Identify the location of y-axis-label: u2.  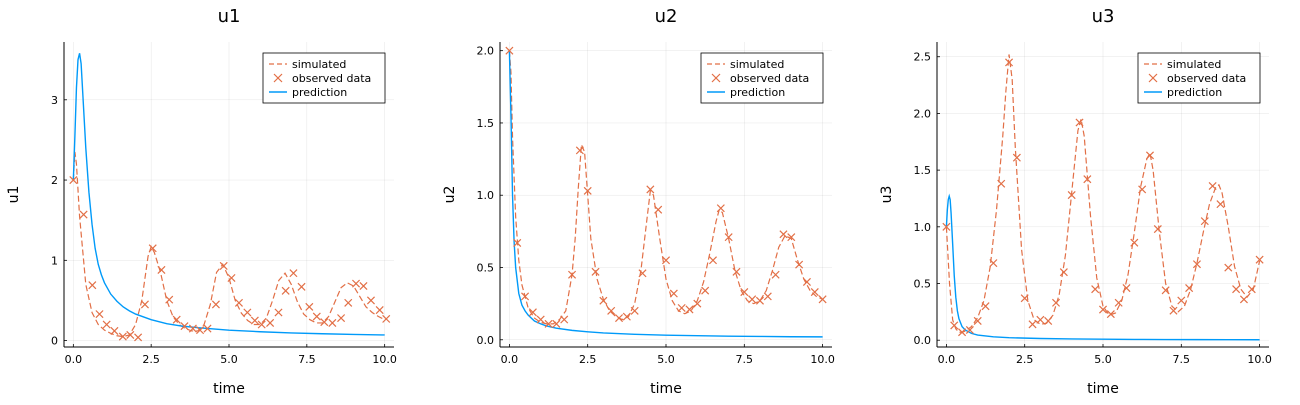
(450, 195).